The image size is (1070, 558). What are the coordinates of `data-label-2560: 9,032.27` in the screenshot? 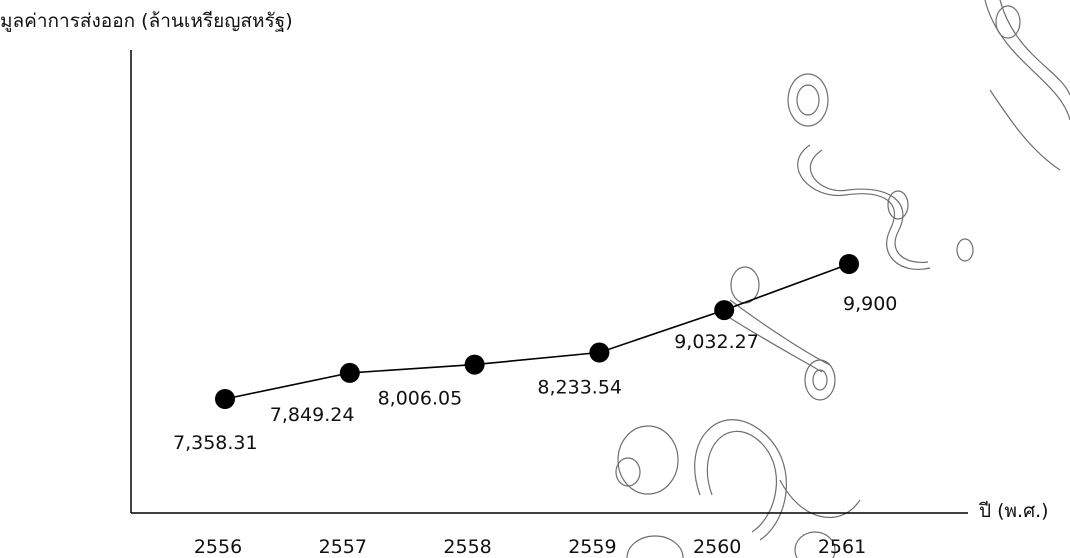 It's located at (716, 342).